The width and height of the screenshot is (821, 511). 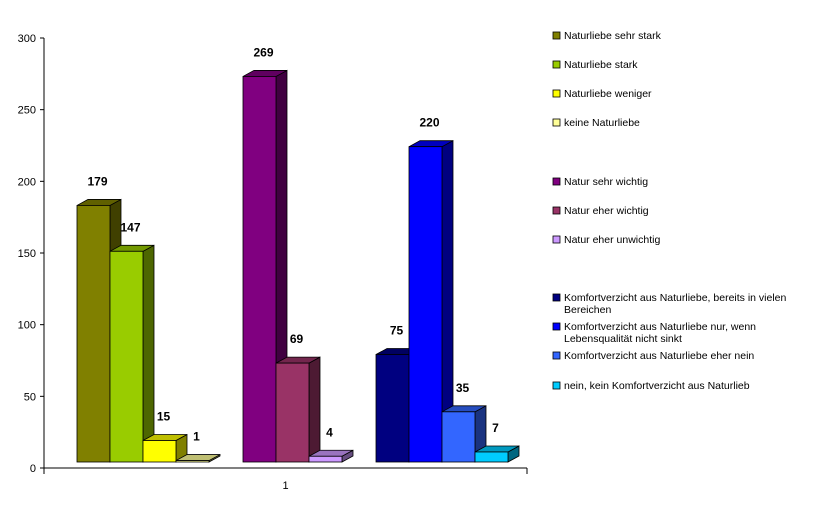 What do you see at coordinates (164, 417) in the screenshot?
I see `data-label: 15` at bounding box center [164, 417].